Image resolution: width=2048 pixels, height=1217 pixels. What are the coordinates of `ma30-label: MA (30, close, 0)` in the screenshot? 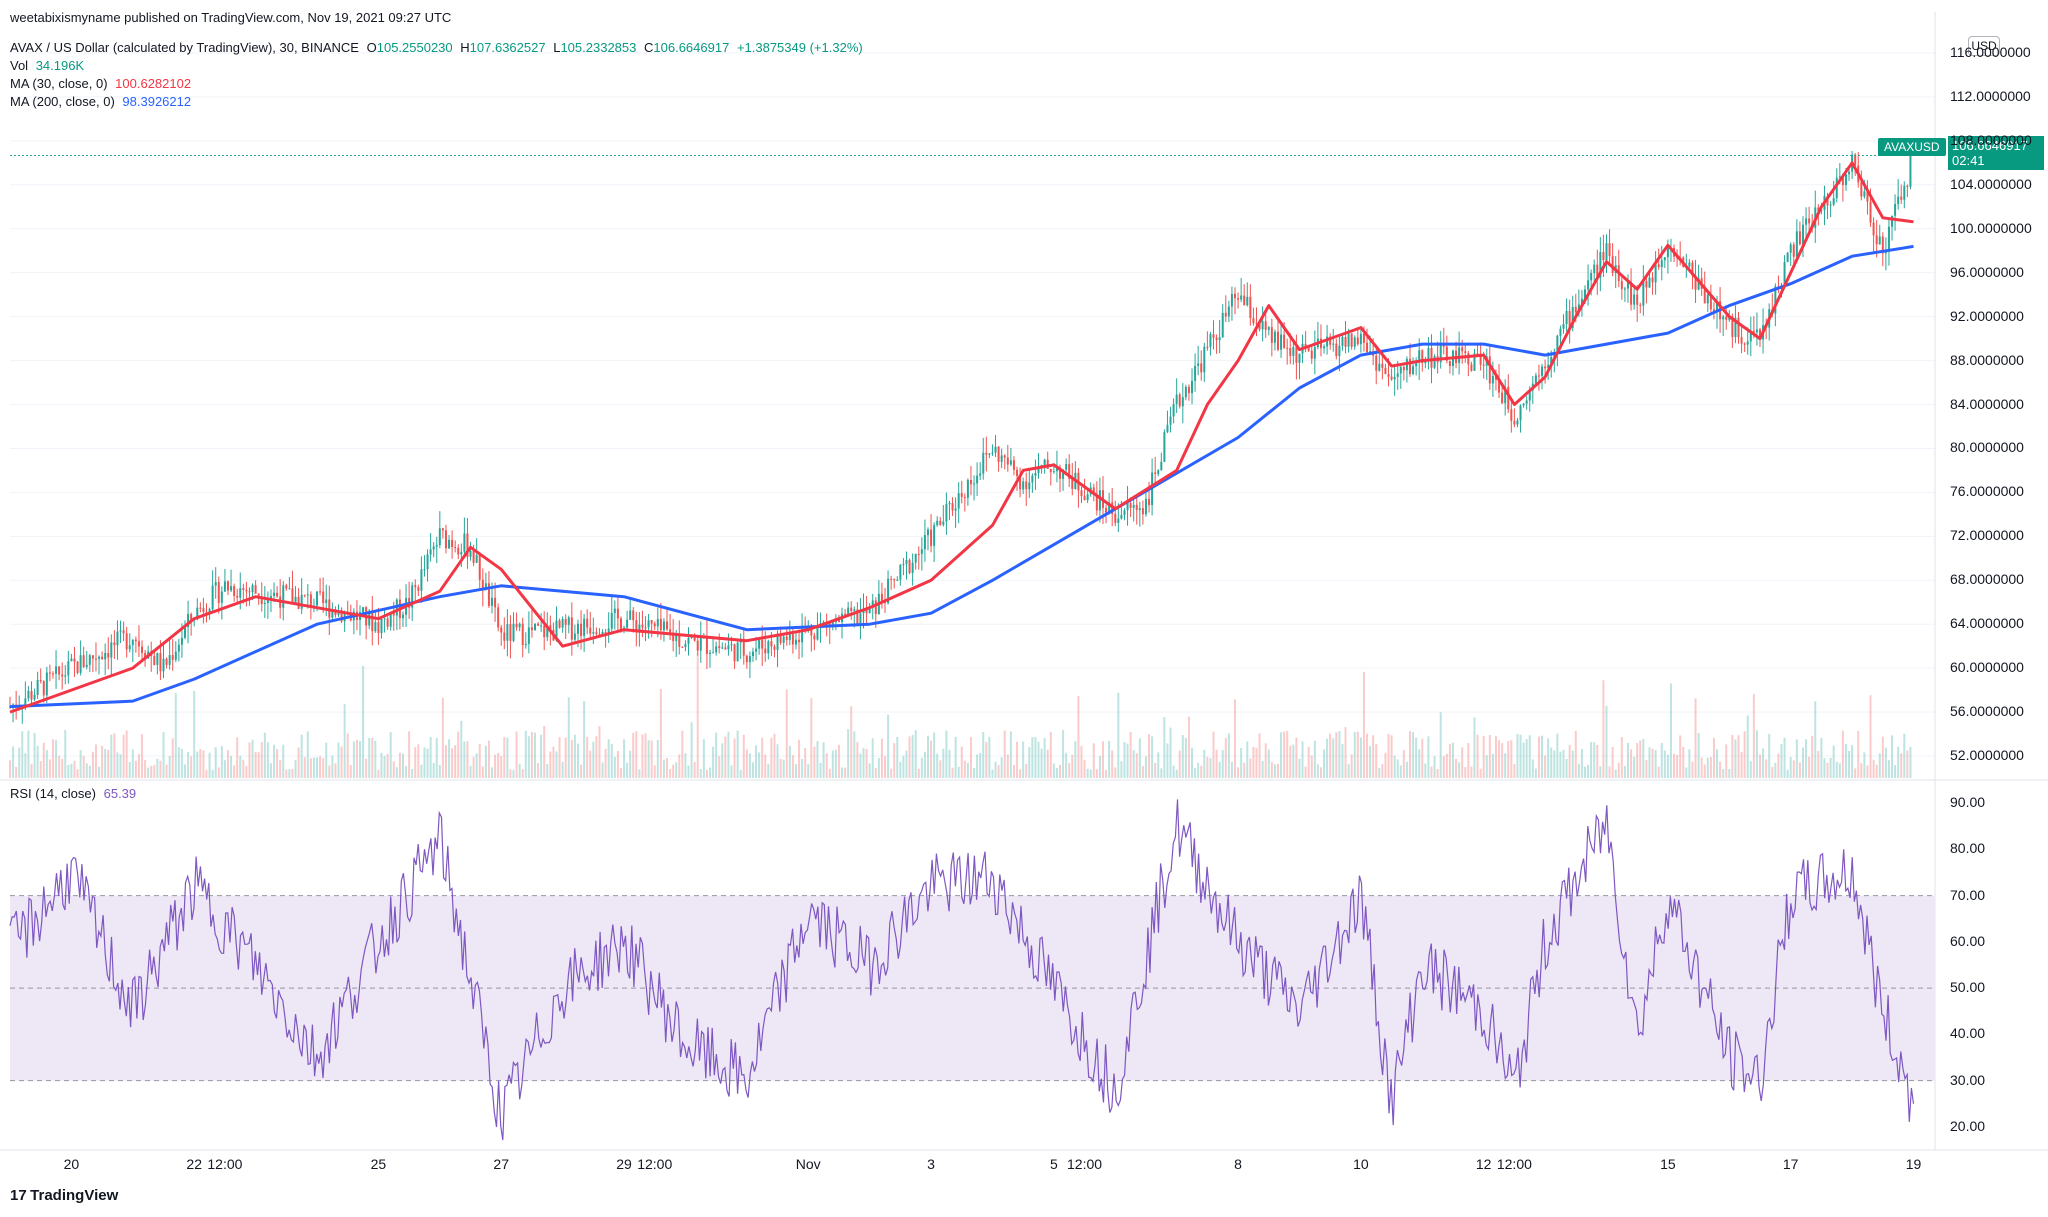 It's located at (59, 83).